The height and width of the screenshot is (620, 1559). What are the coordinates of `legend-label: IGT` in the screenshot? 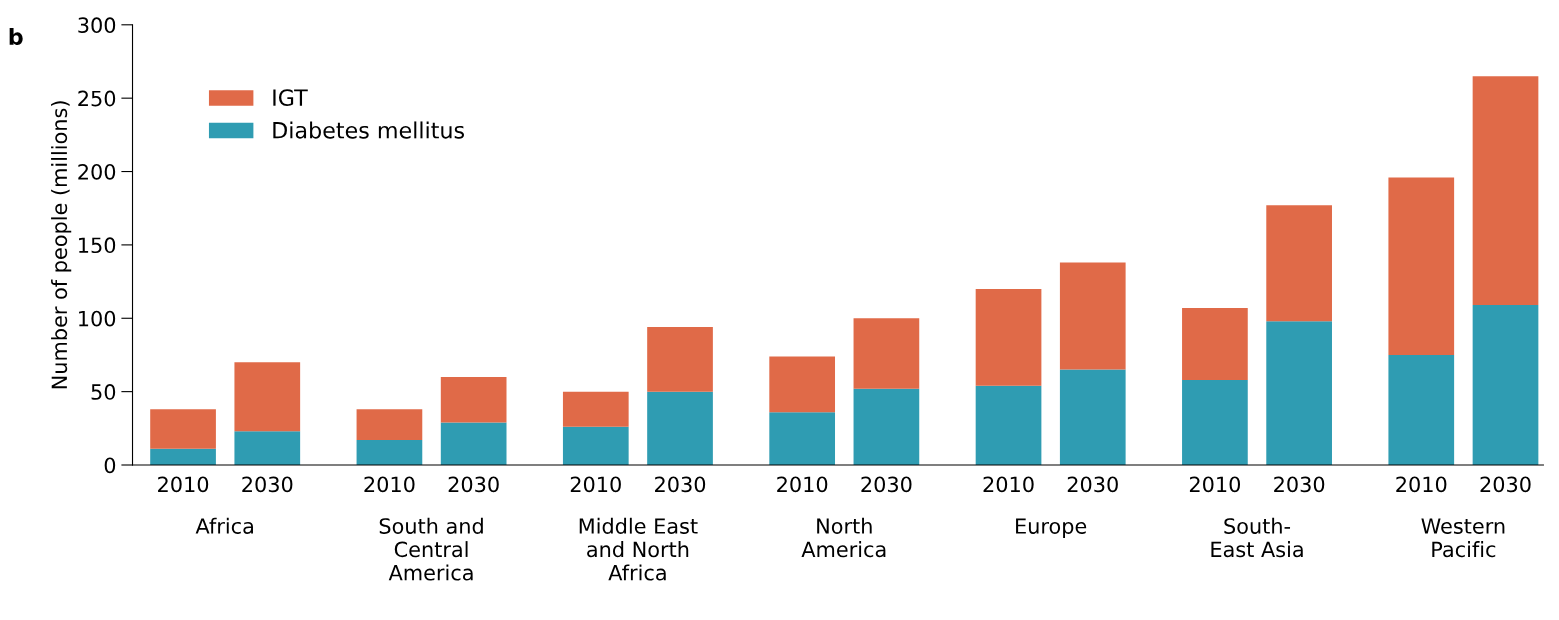 It's located at (290, 98).